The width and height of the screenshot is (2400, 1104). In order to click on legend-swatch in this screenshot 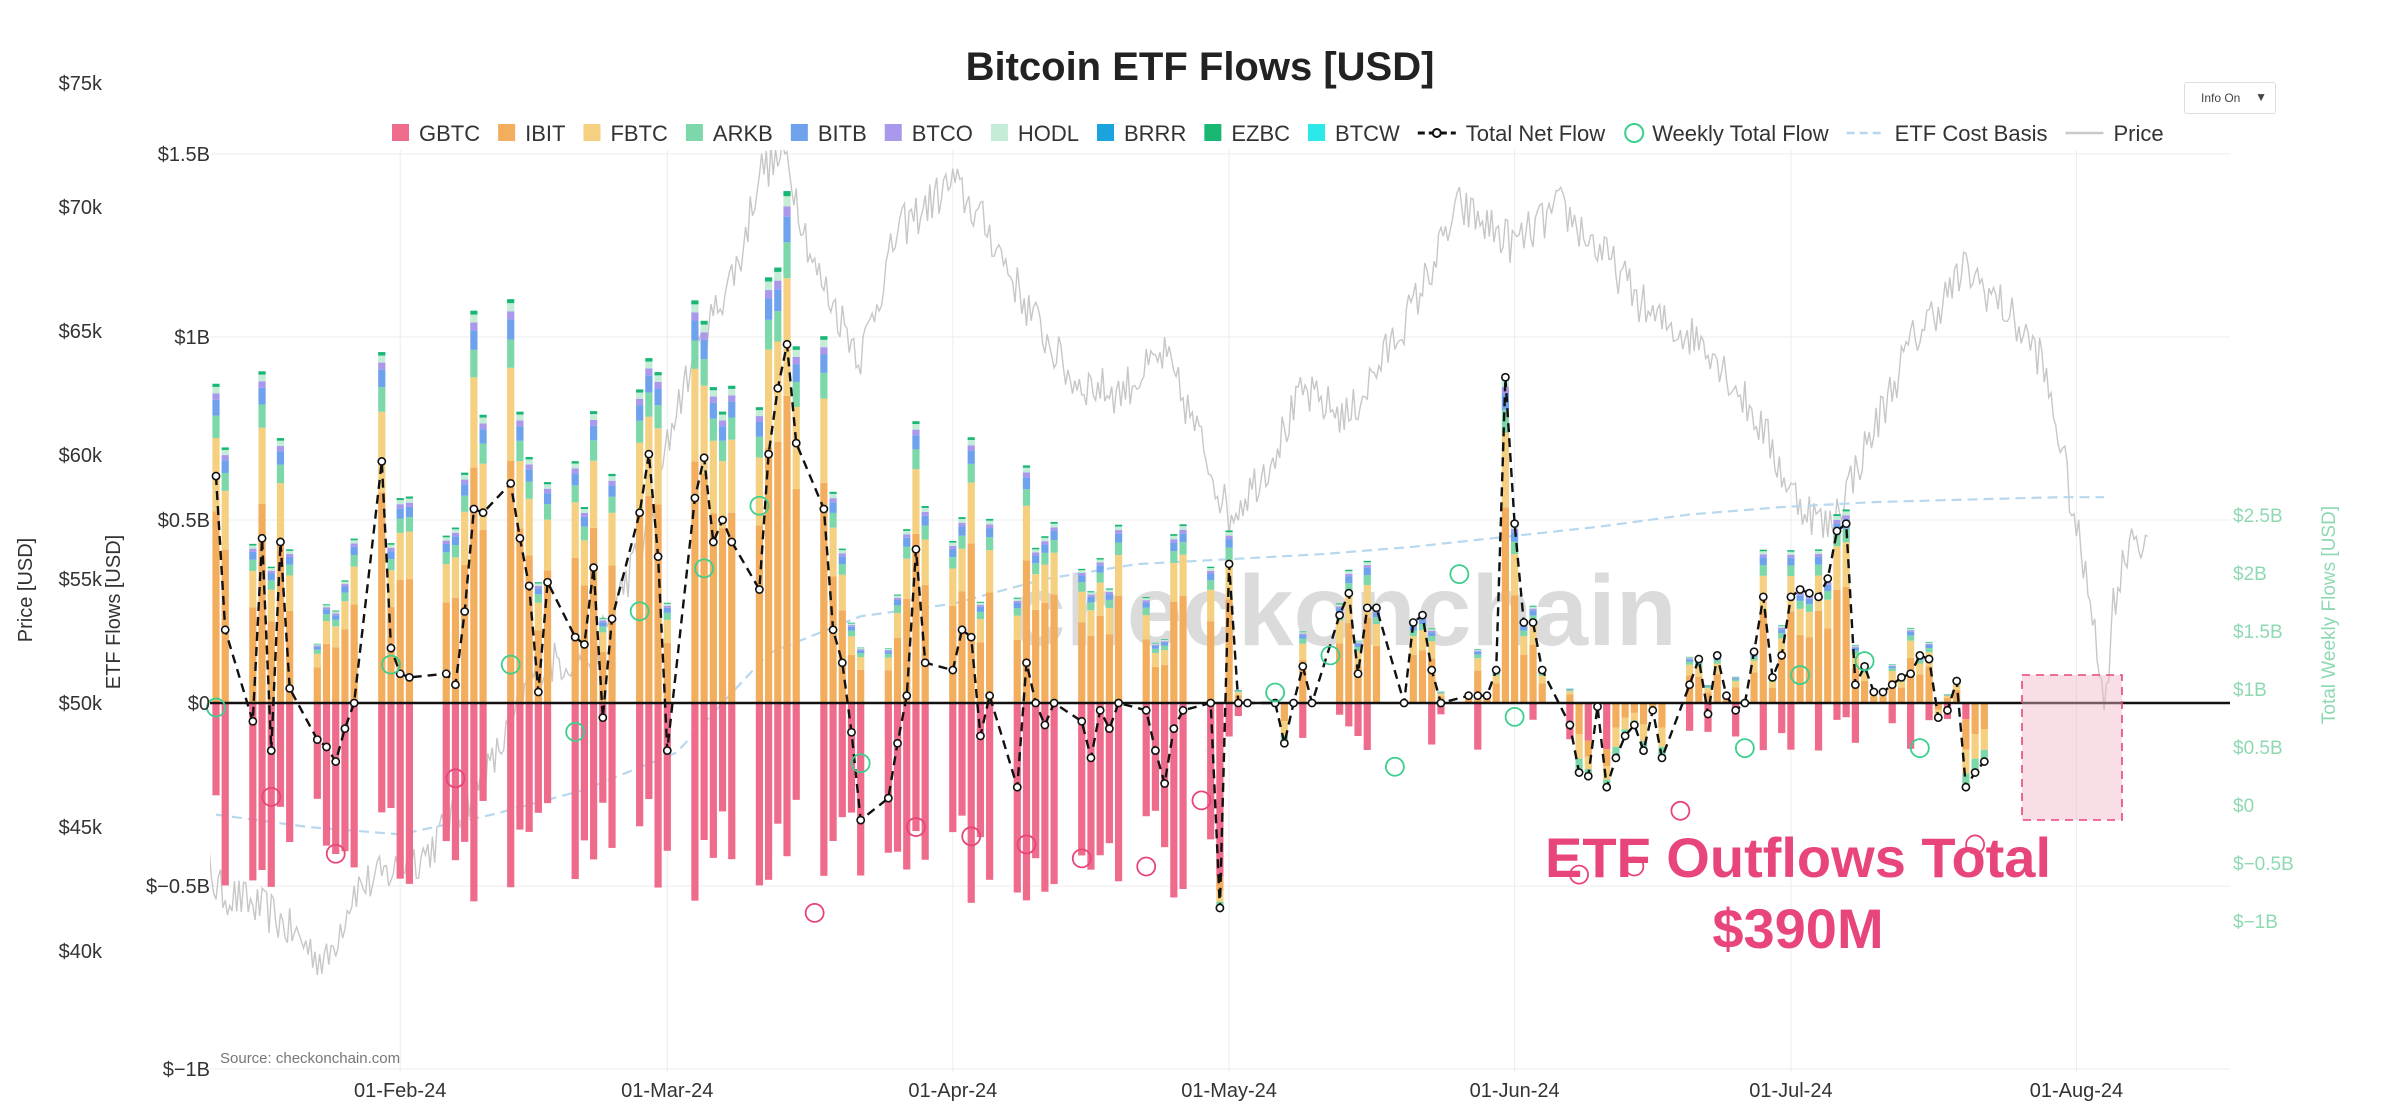, I will do `click(999, 132)`.